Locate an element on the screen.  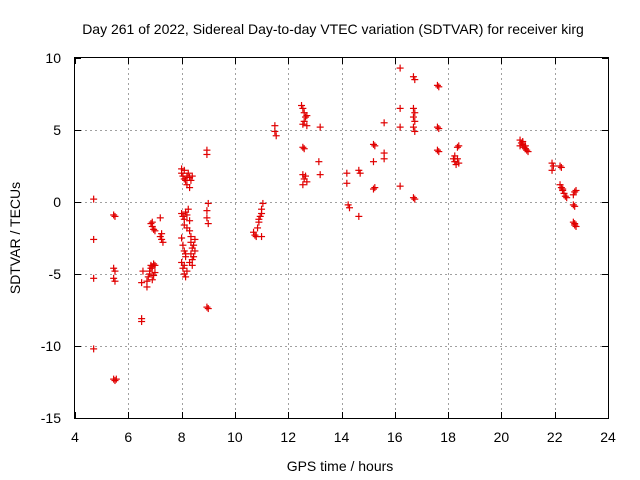
y-tick-label: 5 is located at coordinates (57, 130).